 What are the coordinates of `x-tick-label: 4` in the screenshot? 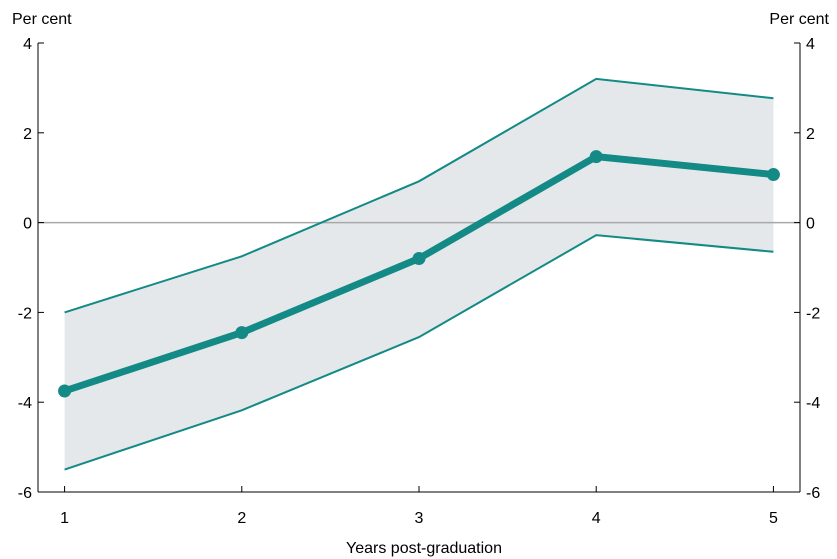 It's located at (596, 518).